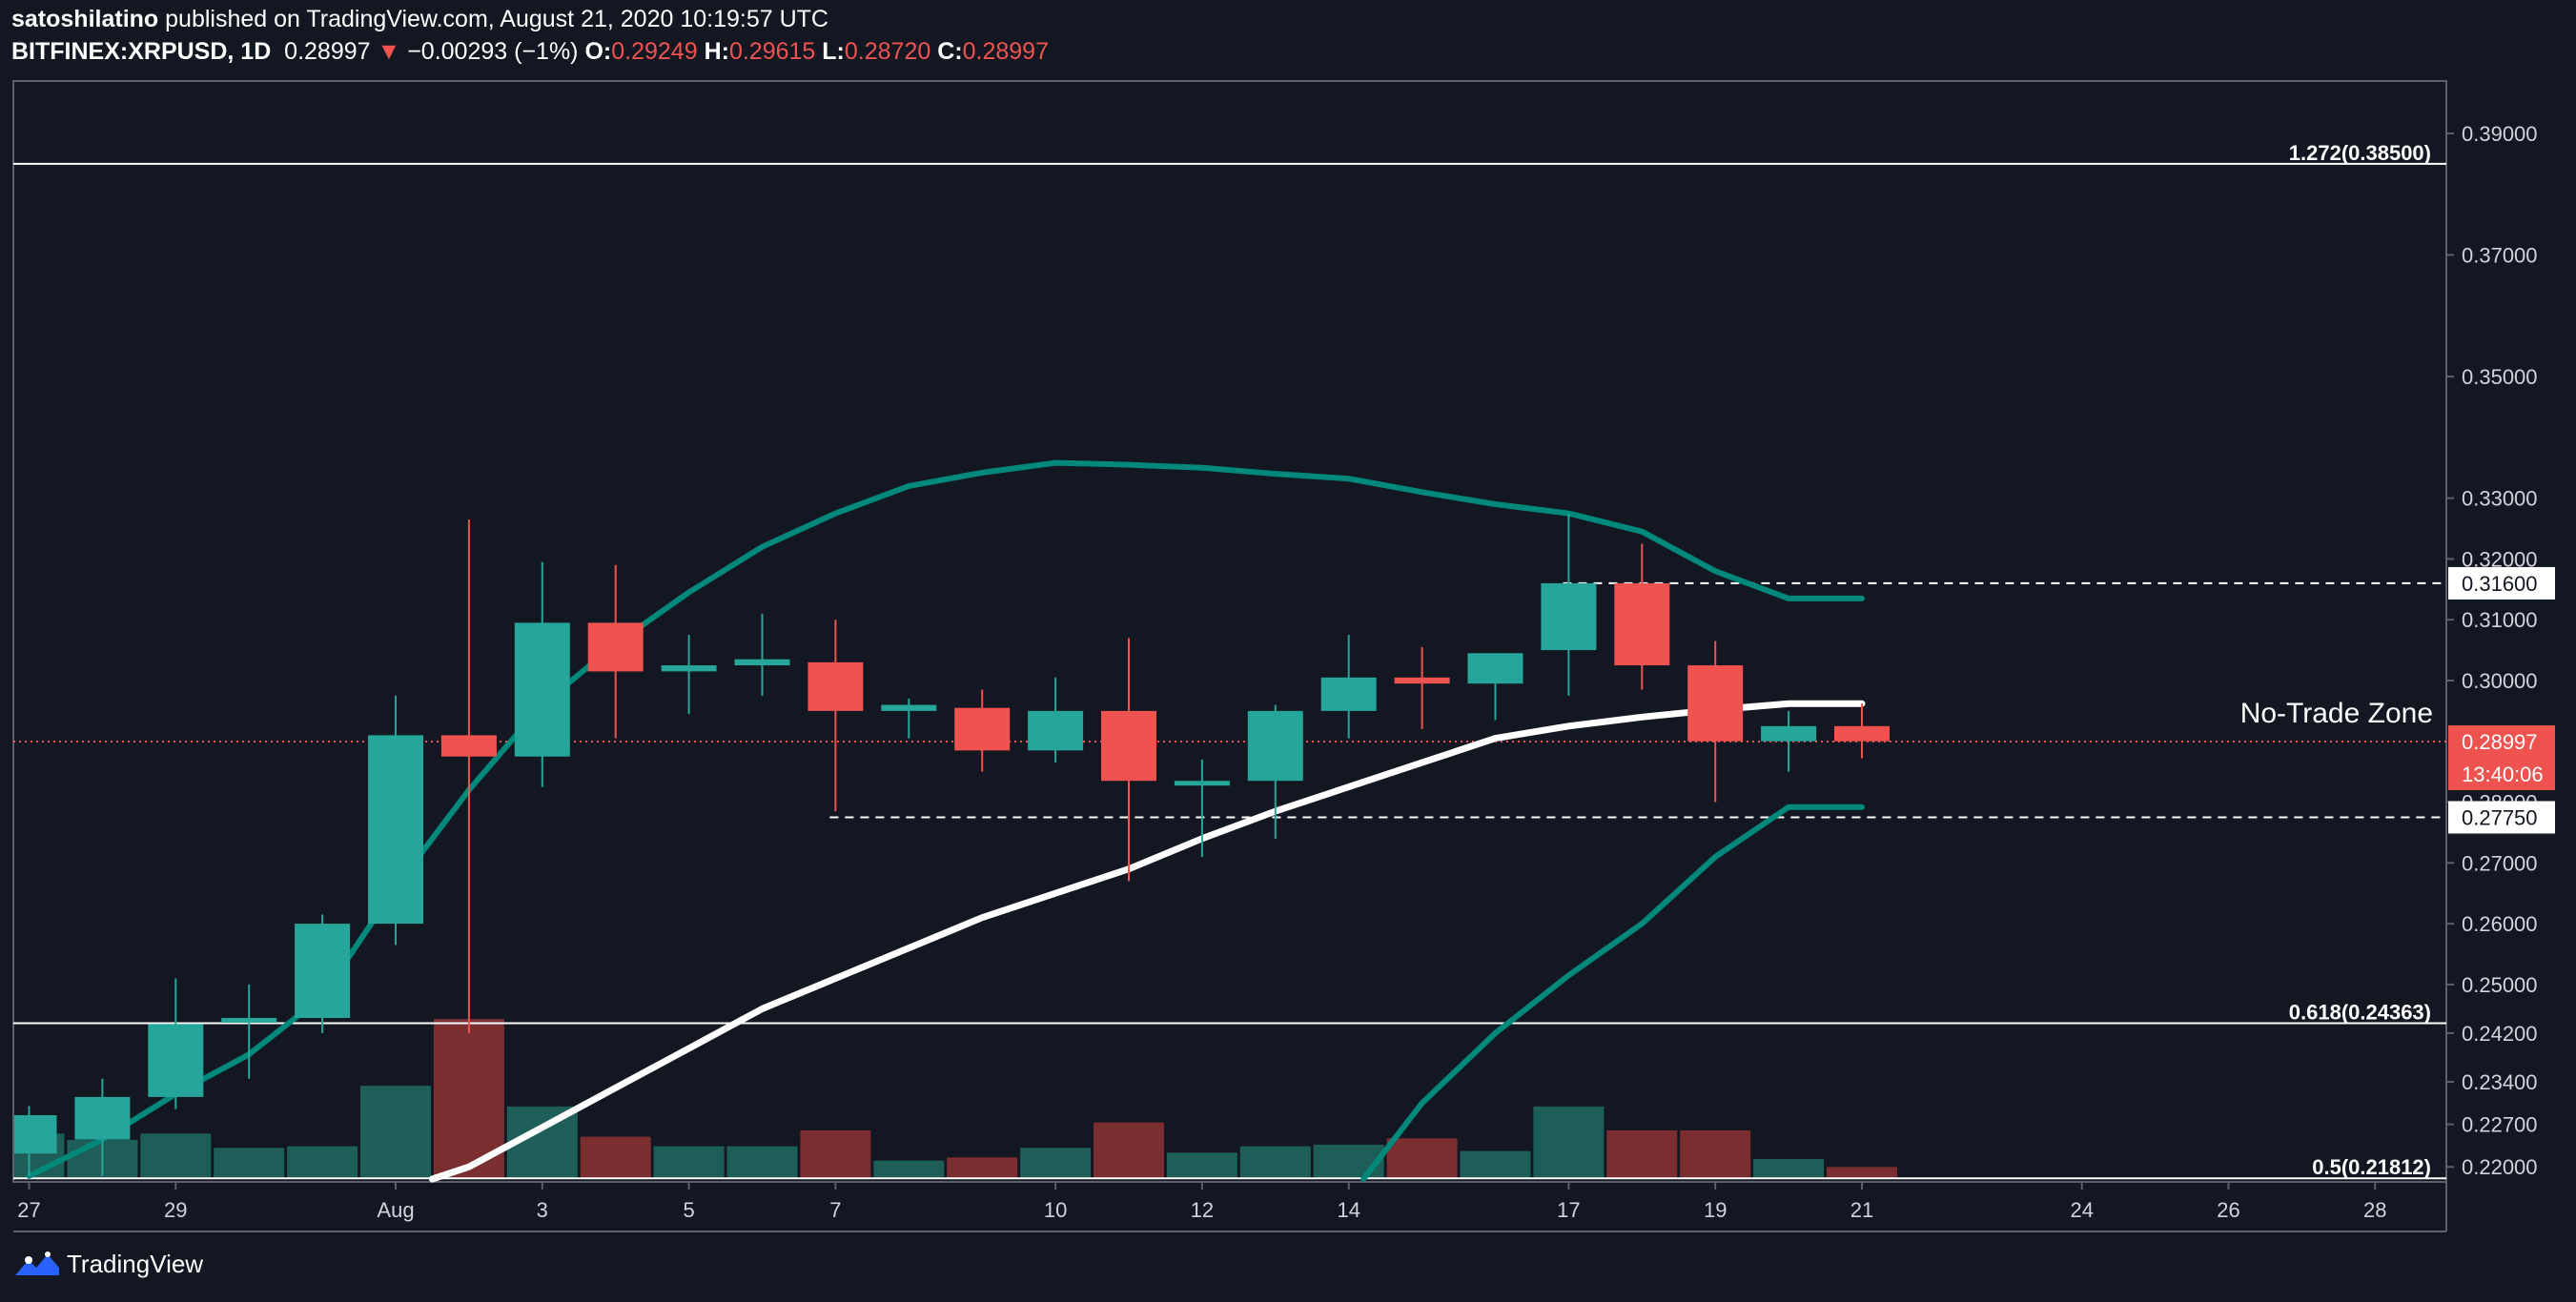  What do you see at coordinates (2500, 377) in the screenshot?
I see `price-tick-label: 0.35000` at bounding box center [2500, 377].